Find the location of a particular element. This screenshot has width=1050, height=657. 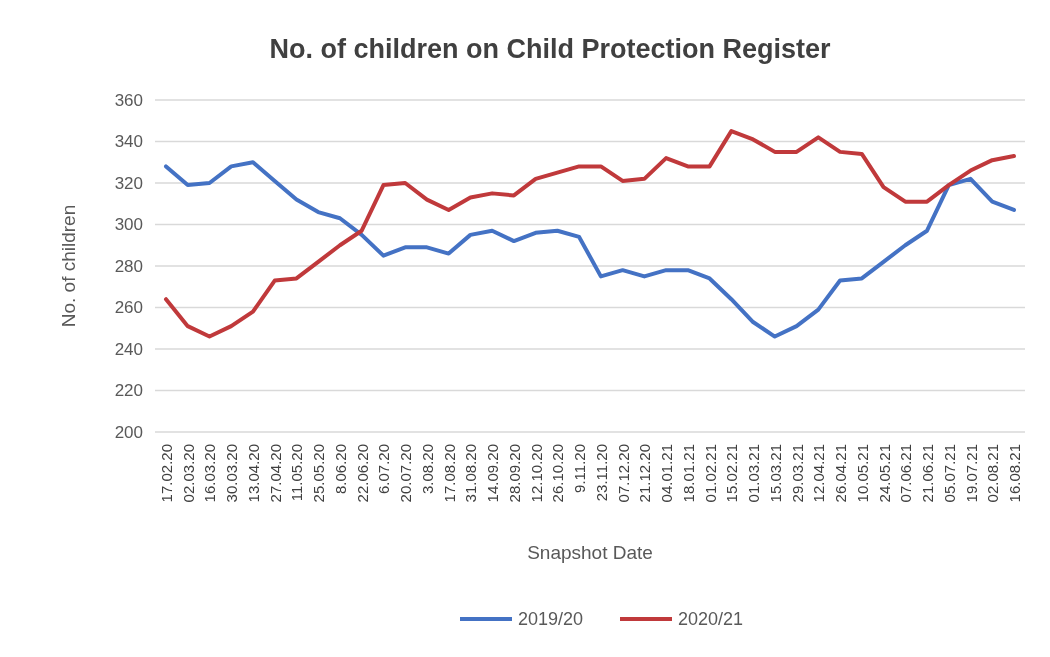

x-tick-label: 27.04.20 is located at coordinates (275, 473).